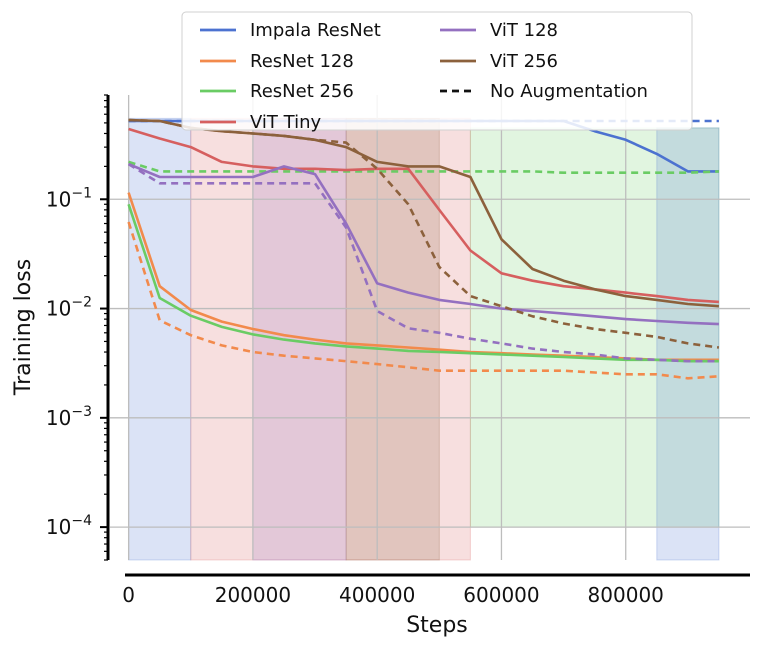  Describe the element at coordinates (128, 595) in the screenshot. I see `x-tick-label: 0` at that location.